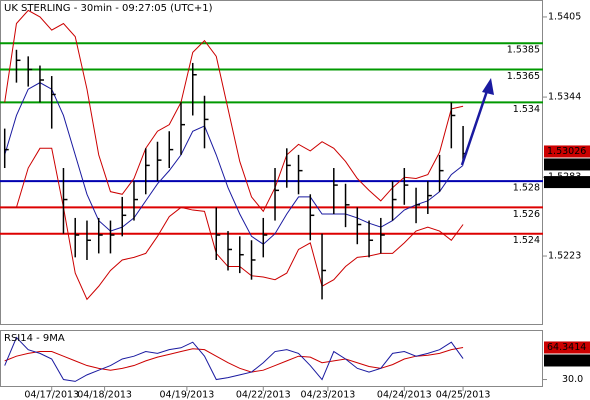 This screenshot has width=590, height=400. I want to click on y-tick-label: 1.5344, so click(564, 97).